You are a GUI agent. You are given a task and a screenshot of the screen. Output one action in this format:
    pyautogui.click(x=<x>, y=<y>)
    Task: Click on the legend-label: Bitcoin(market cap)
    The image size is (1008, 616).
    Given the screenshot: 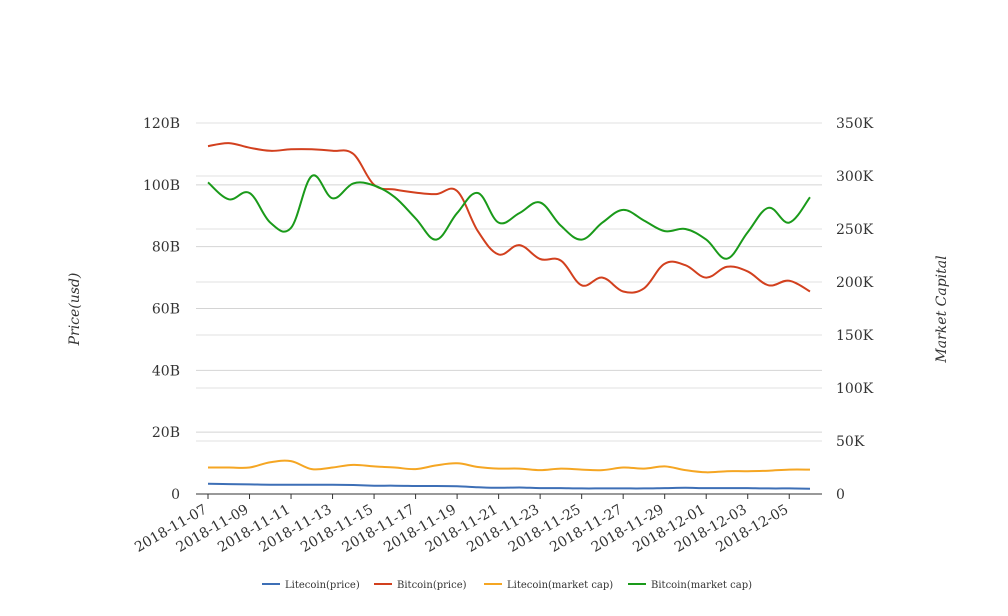 What is the action you would take?
    pyautogui.click(x=701, y=585)
    